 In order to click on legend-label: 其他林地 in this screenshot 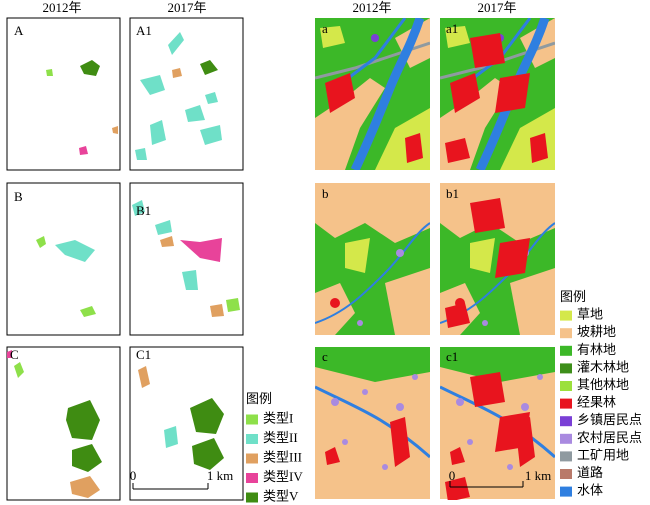, I will do `click(603, 384)`.